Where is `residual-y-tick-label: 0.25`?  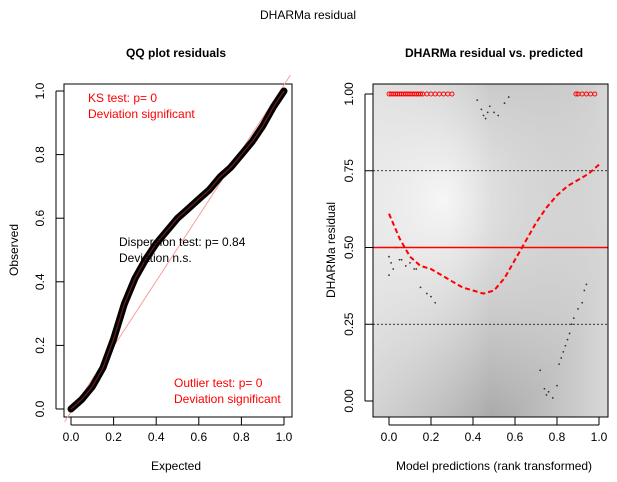
residual-y-tick-label: 0.25 is located at coordinates (349, 324).